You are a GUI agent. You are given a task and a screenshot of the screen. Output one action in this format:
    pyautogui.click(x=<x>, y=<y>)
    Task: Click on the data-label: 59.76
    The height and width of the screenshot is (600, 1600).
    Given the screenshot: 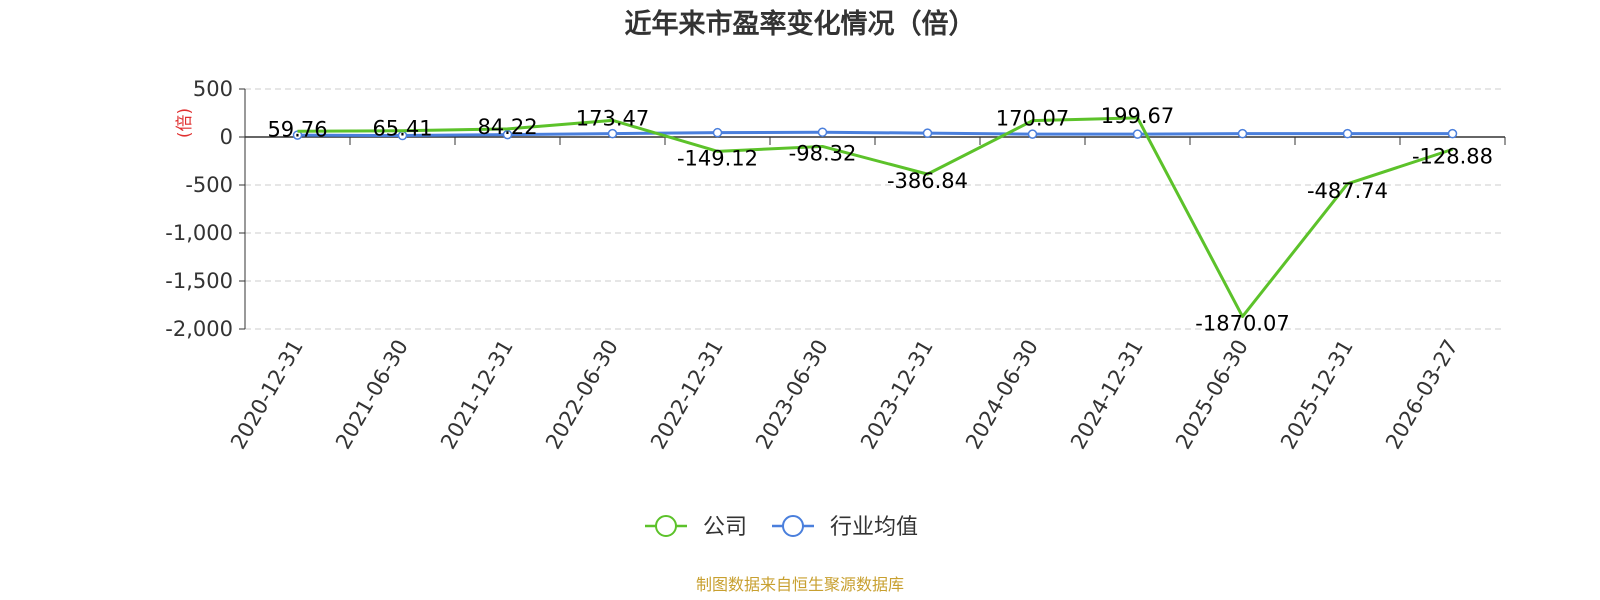 What is the action you would take?
    pyautogui.click(x=297, y=129)
    